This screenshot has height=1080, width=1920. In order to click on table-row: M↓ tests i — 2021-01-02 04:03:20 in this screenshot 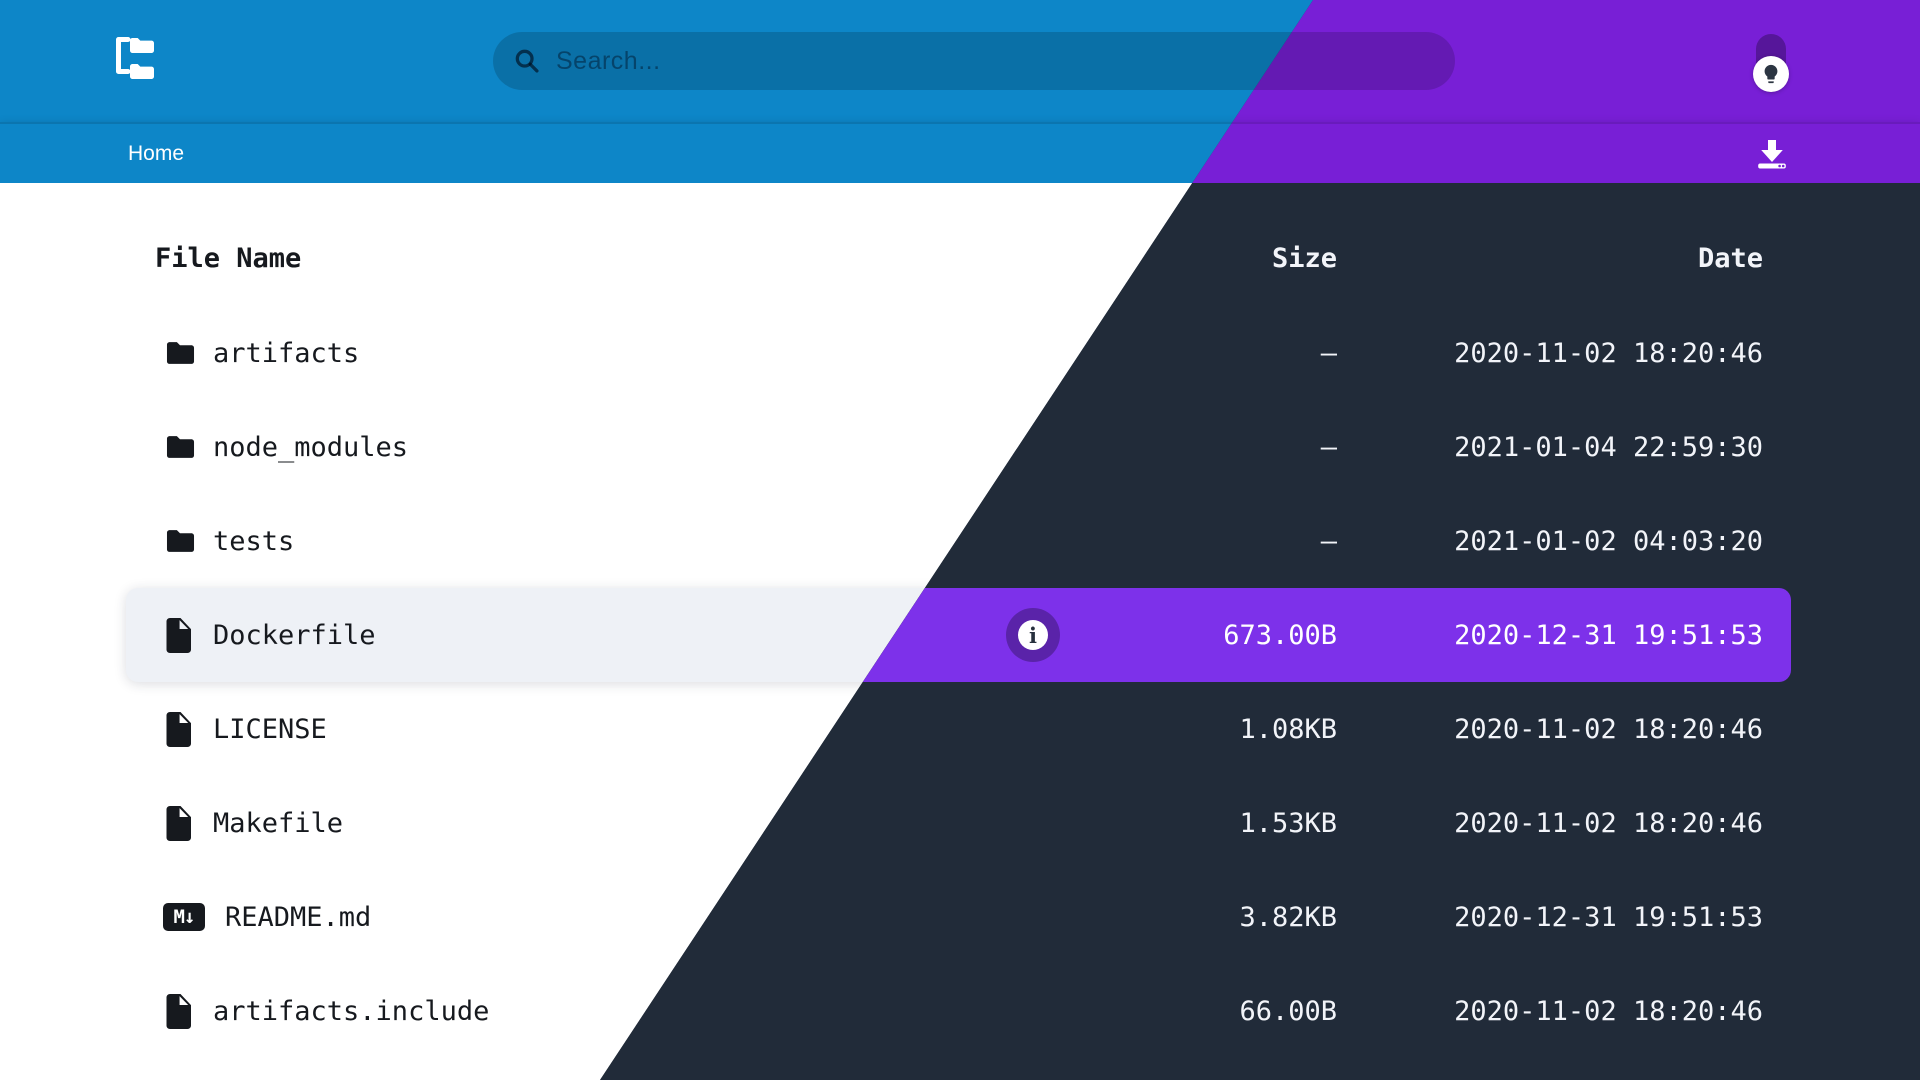, I will do `click(1195, 541)`.